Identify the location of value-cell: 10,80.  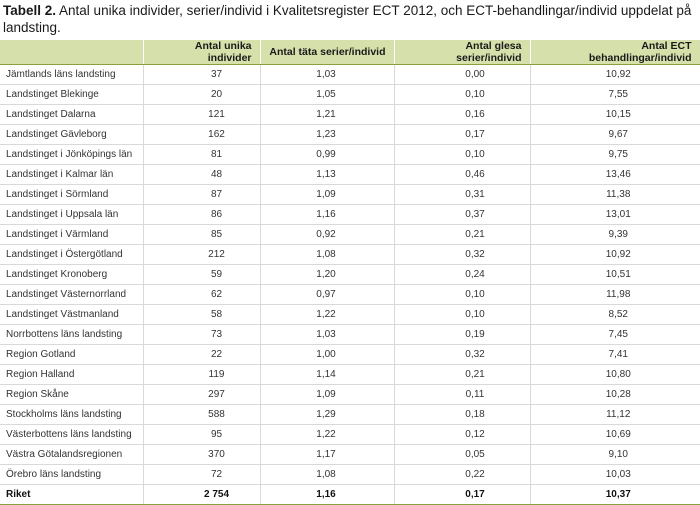
(615, 374).